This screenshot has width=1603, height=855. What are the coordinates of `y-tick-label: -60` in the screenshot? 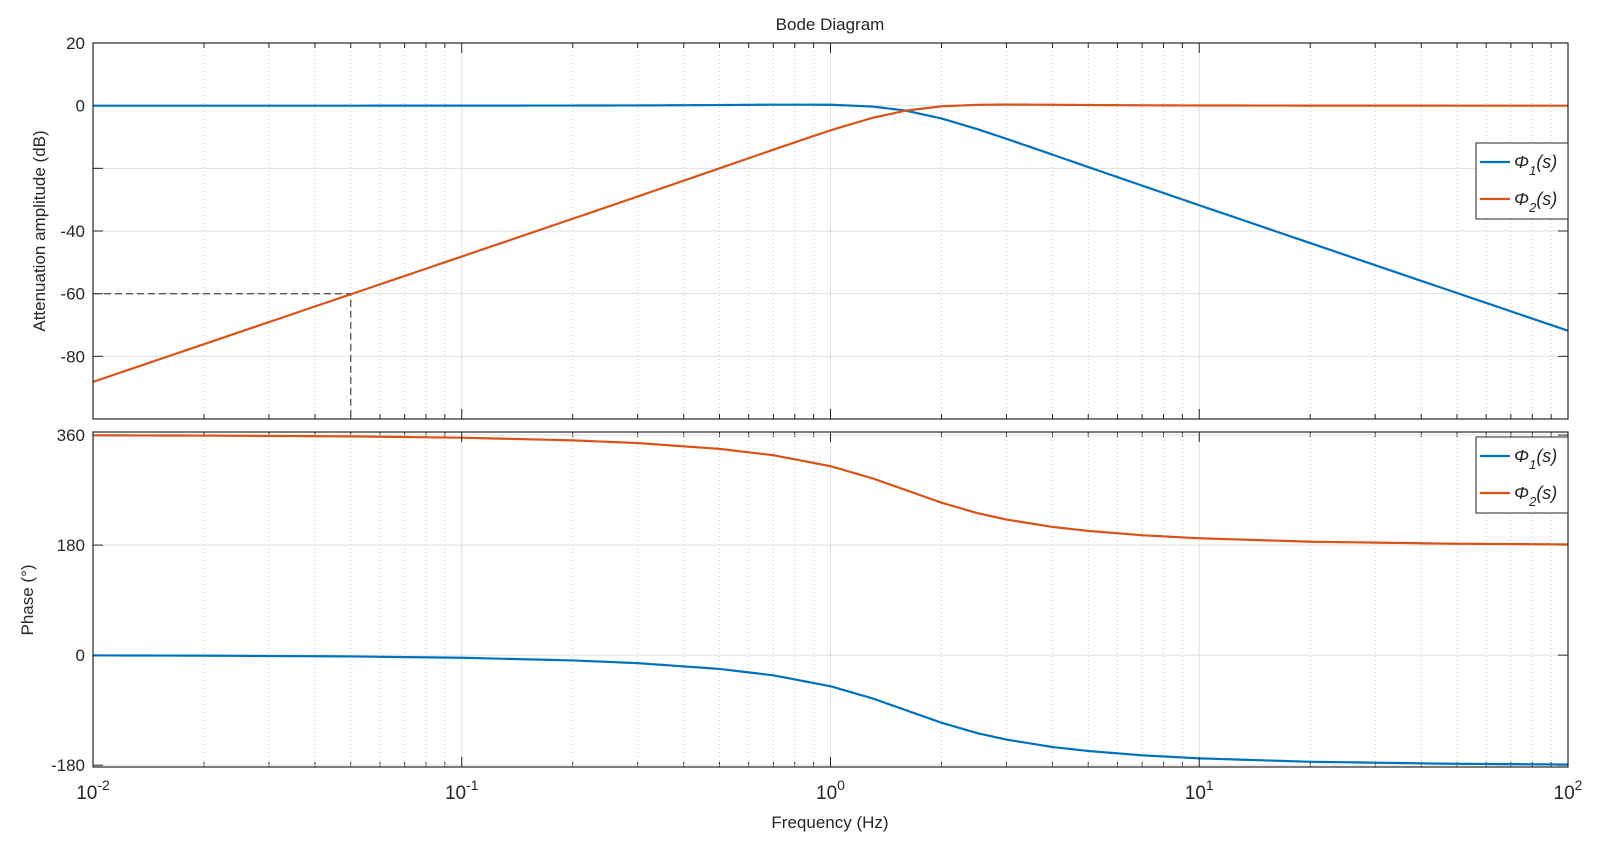 It's located at (72, 294).